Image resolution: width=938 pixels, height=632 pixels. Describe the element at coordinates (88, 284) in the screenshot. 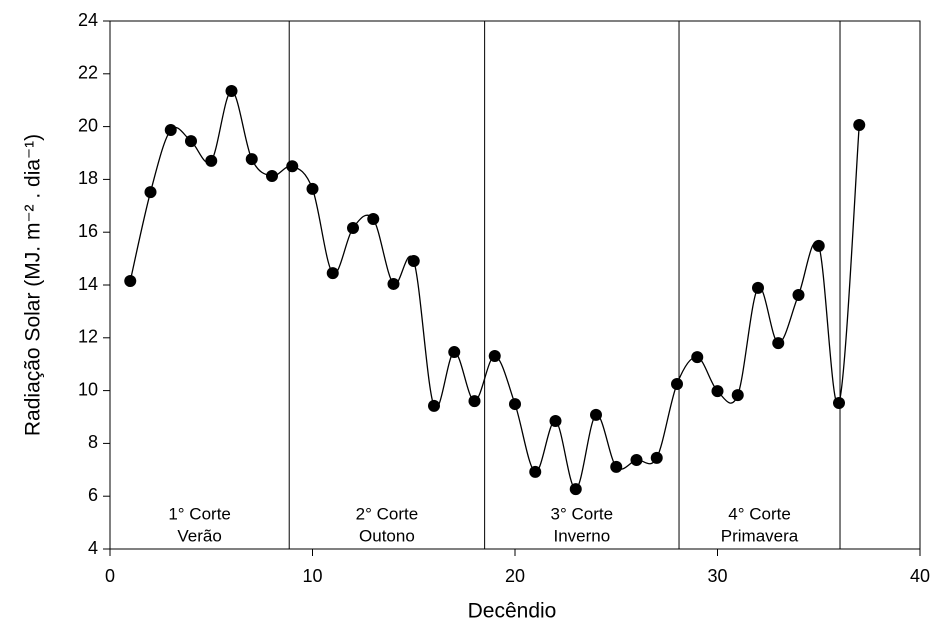

I see `y-tick-label: 14` at that location.